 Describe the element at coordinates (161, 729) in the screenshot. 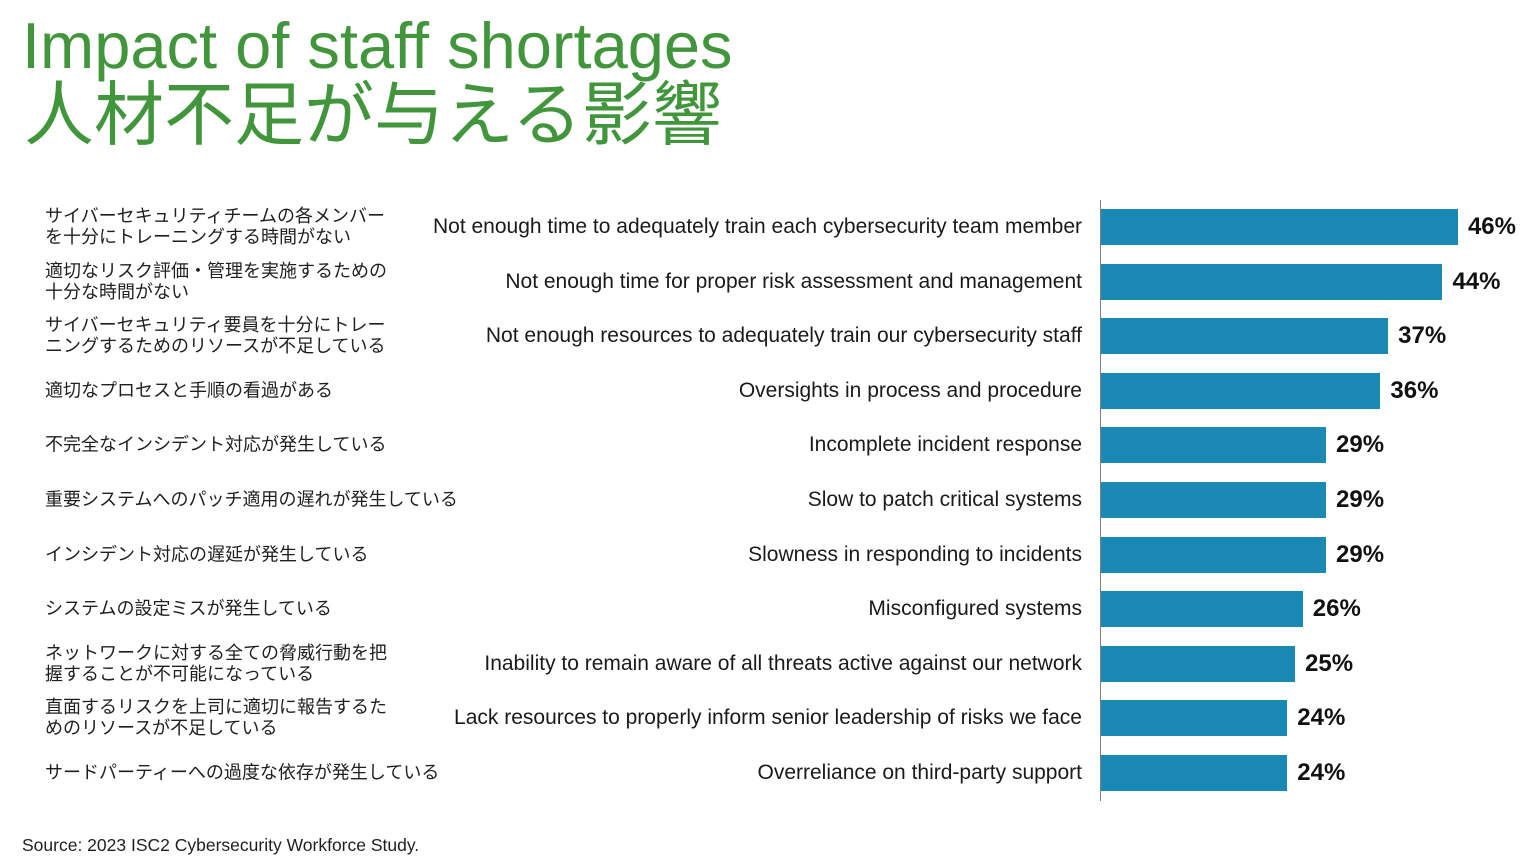

I see `category-label-ja-line: めのリソースが不足している` at that location.